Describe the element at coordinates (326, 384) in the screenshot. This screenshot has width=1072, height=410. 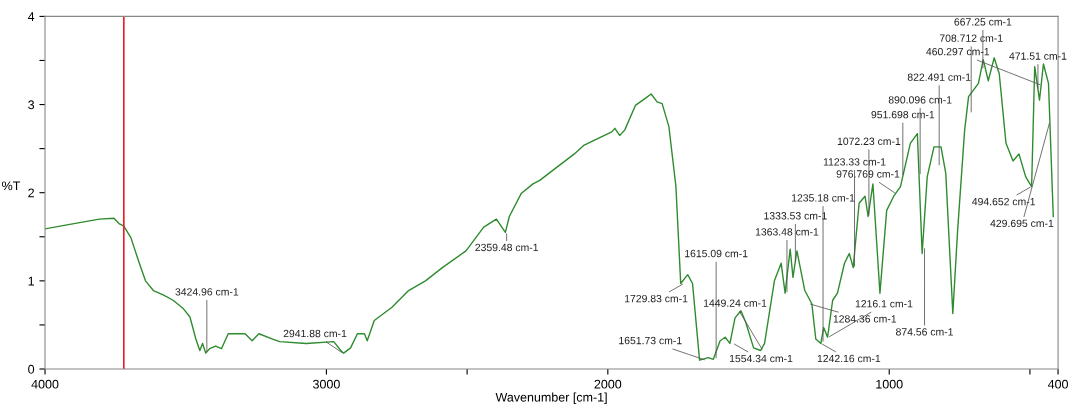
I see `x-tick-label: 3000` at that location.